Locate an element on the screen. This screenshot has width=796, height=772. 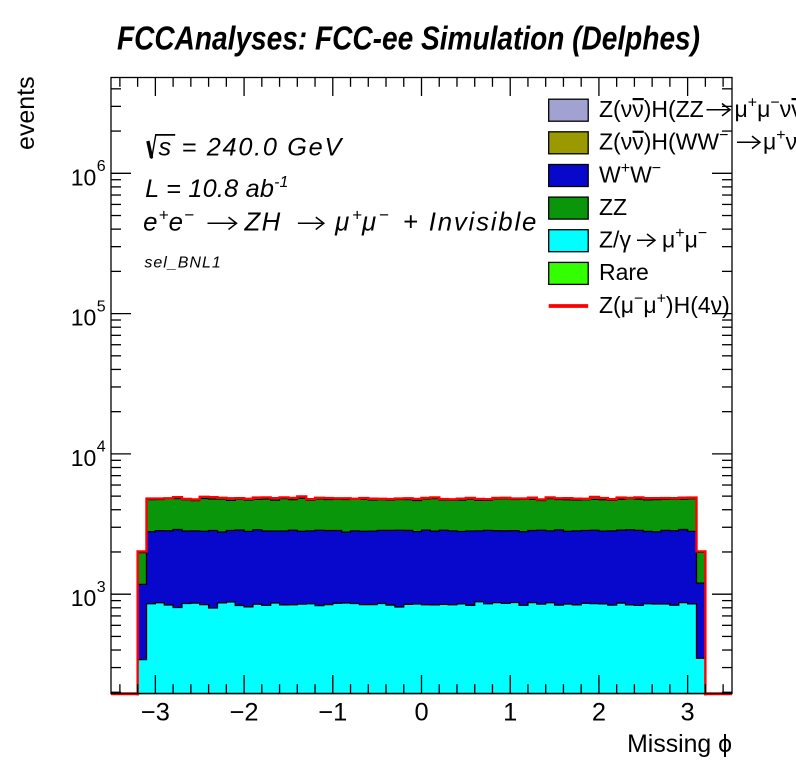
svg-text: L = 10.8 ab-1​ is located at coordinates (216, 188).